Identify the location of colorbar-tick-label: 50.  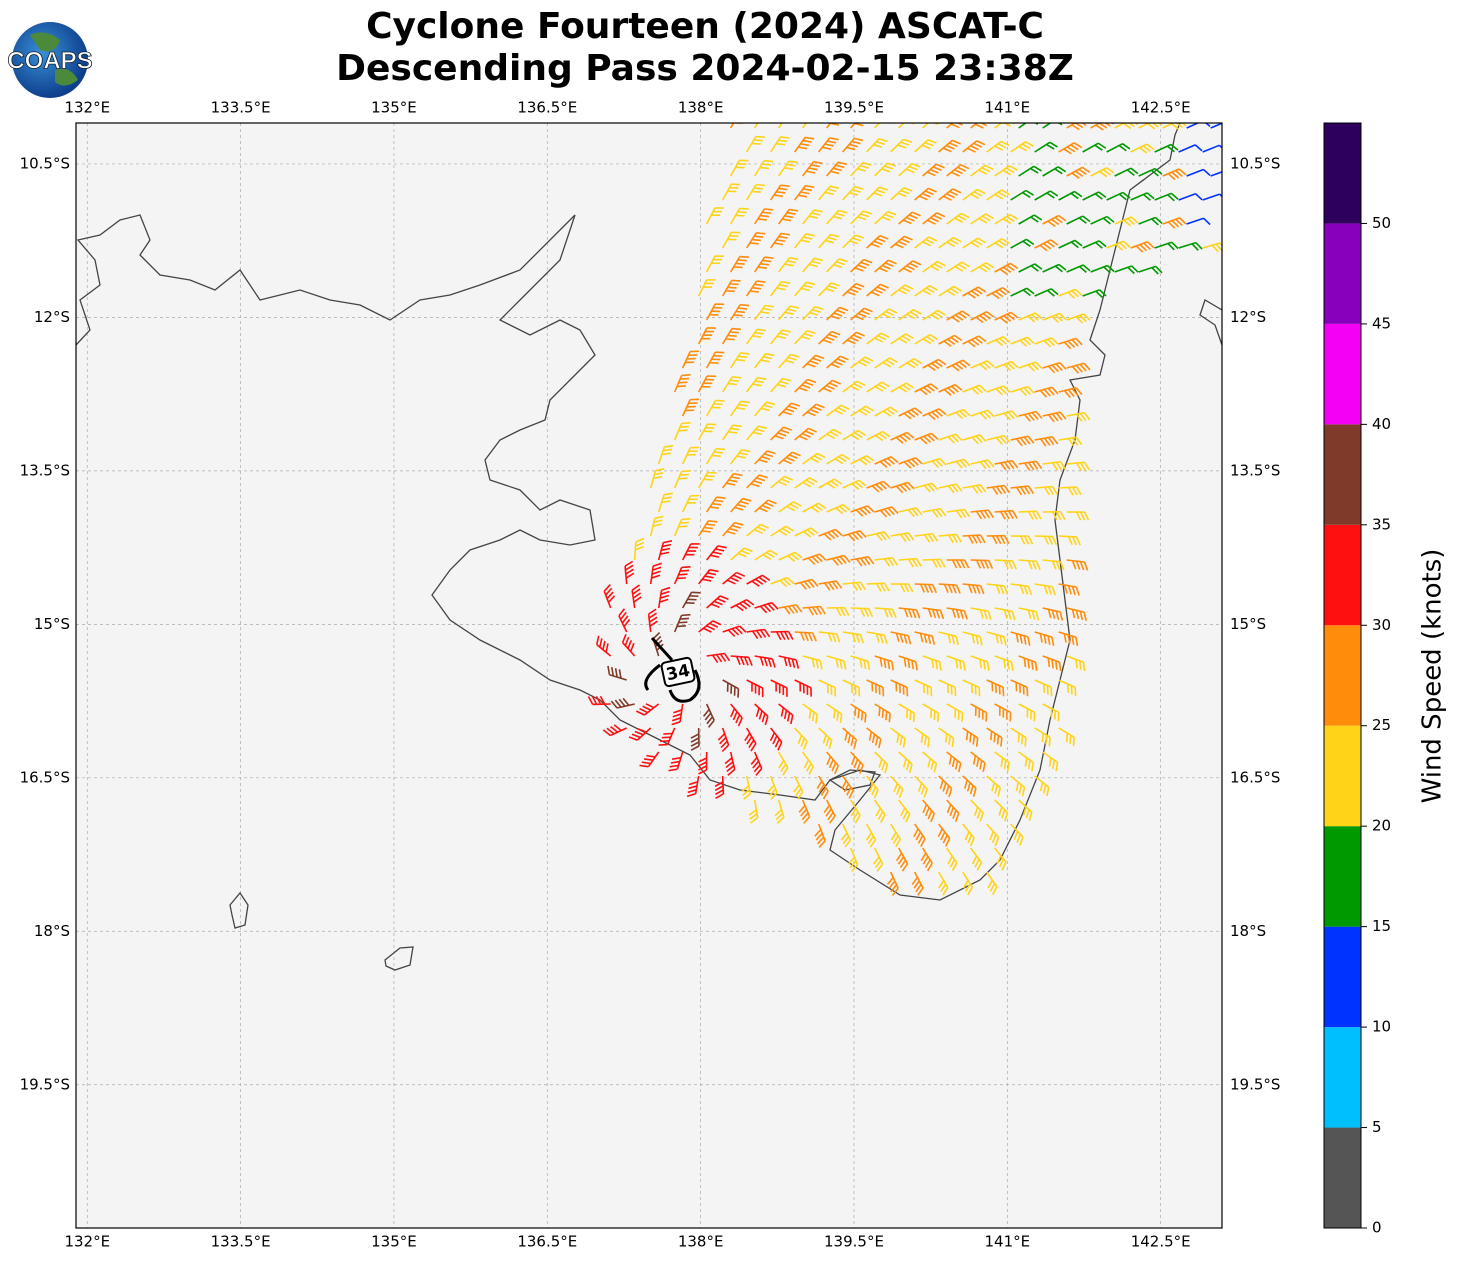
(1381, 223).